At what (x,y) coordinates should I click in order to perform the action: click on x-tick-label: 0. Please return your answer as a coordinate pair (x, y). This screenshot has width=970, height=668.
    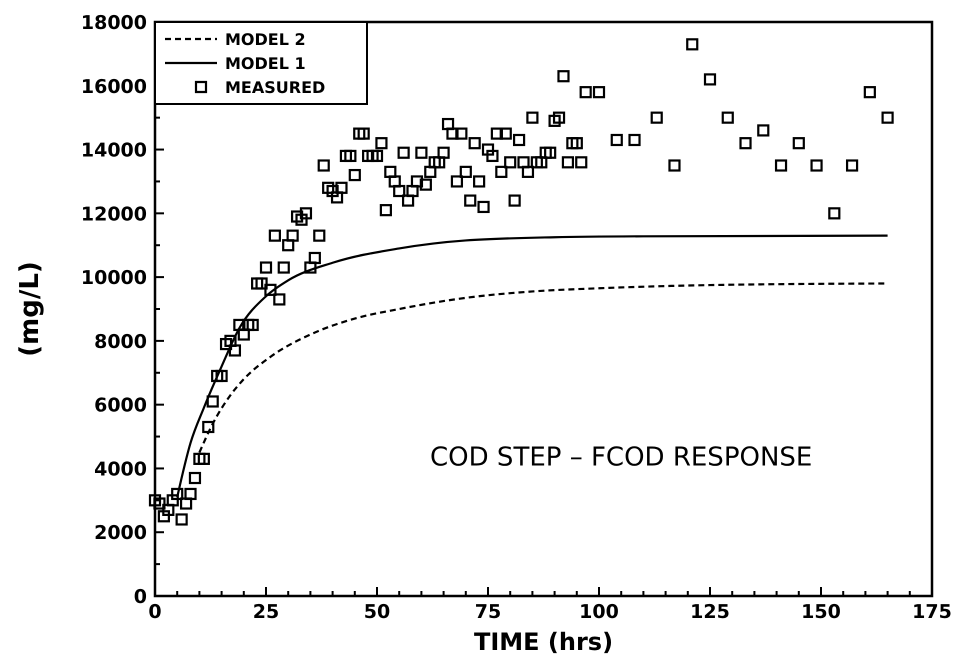
    Looking at the image, I should click on (155, 612).